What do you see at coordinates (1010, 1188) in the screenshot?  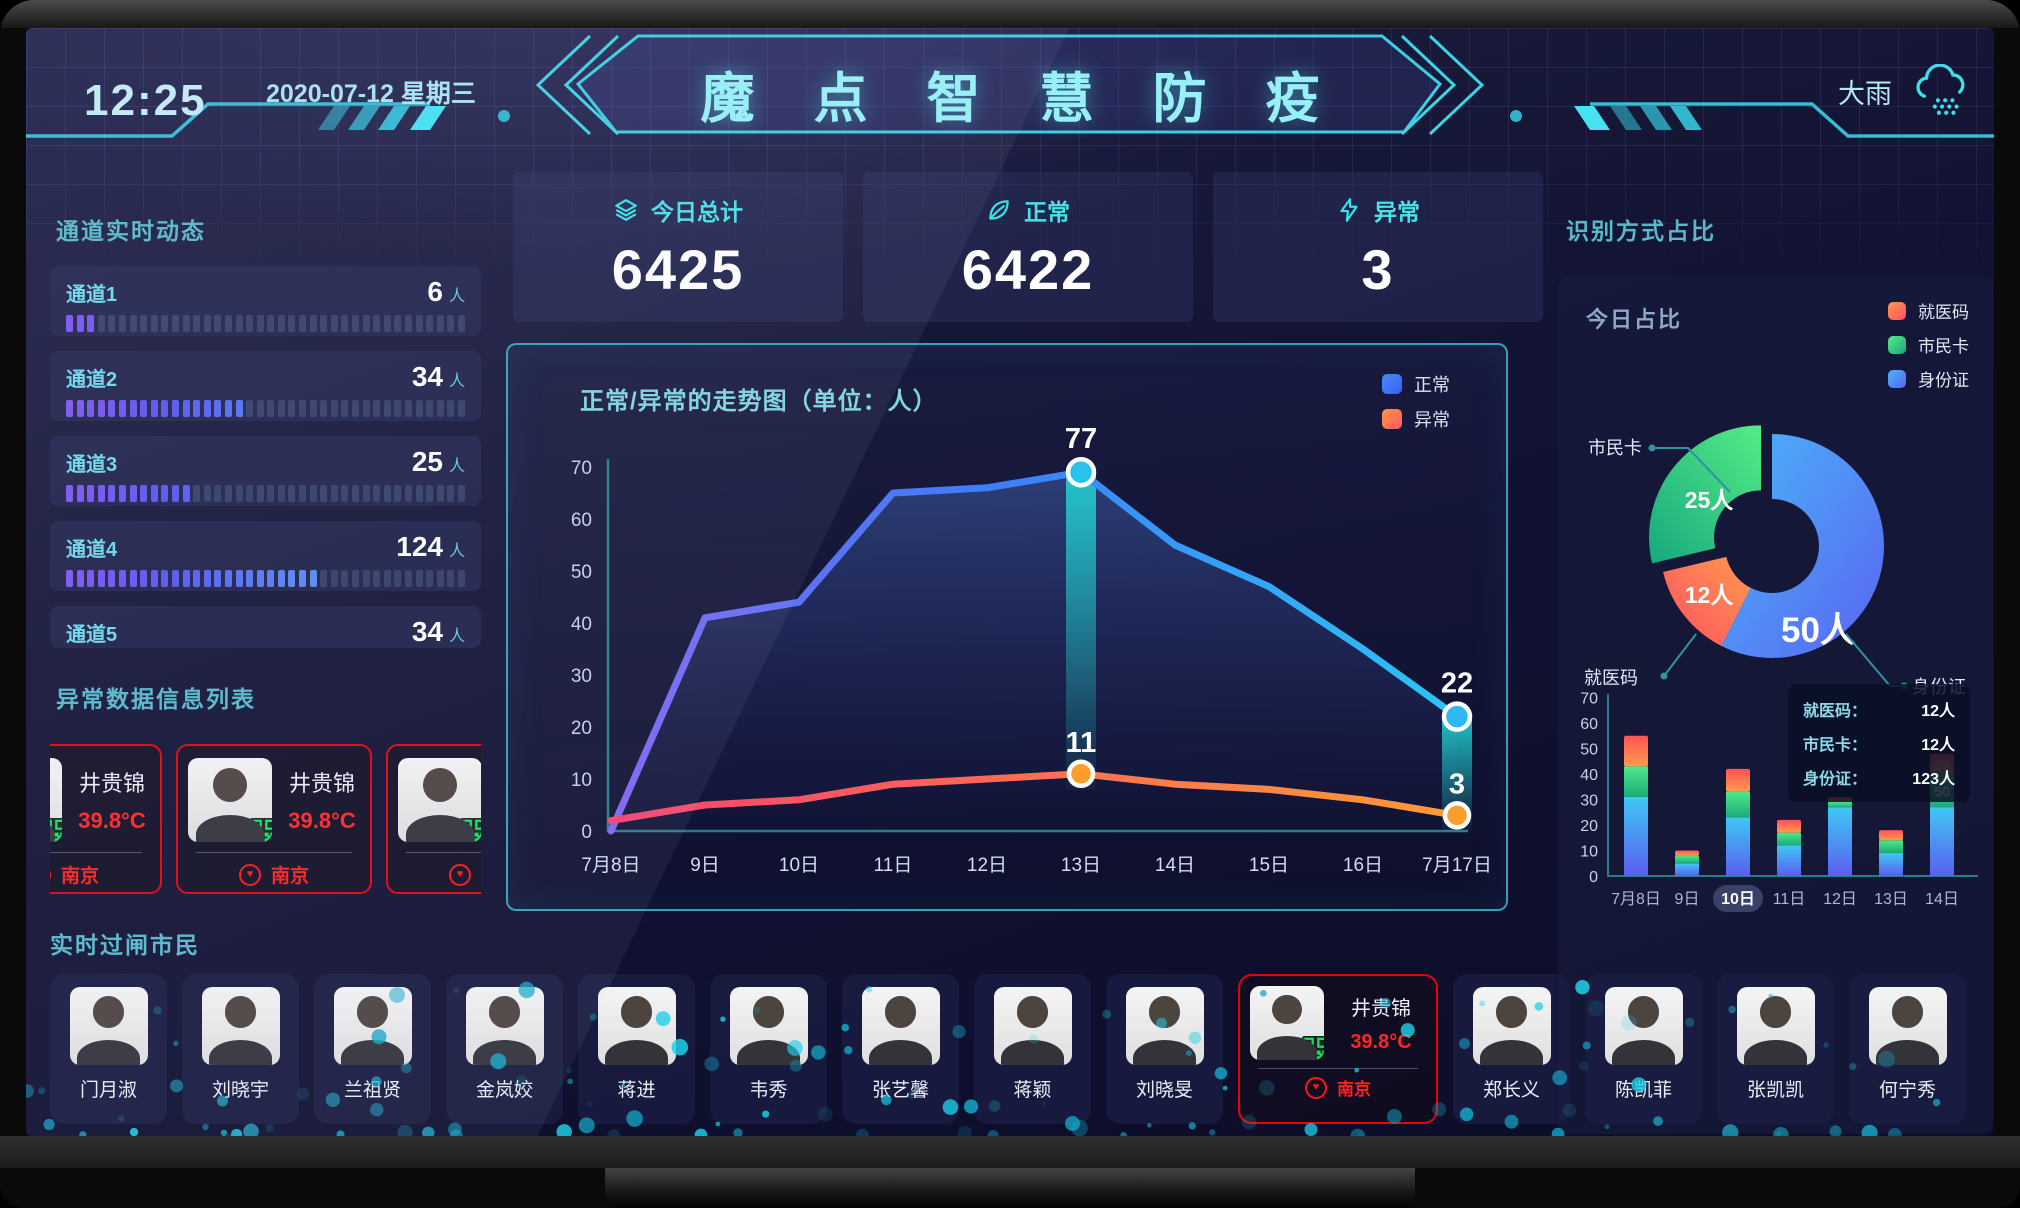 I see `tv-stand` at bounding box center [1010, 1188].